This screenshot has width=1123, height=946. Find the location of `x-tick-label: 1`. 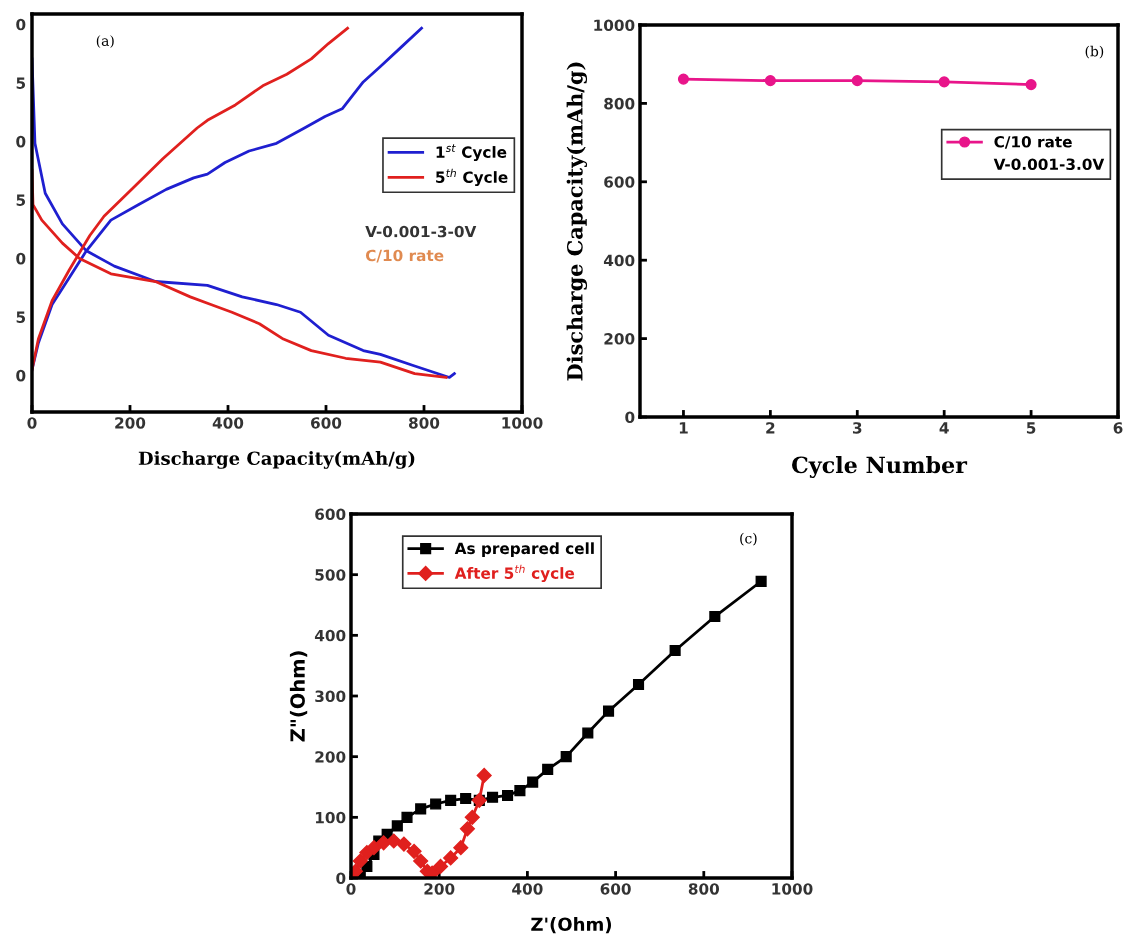

x-tick-label: 1 is located at coordinates (683, 428).